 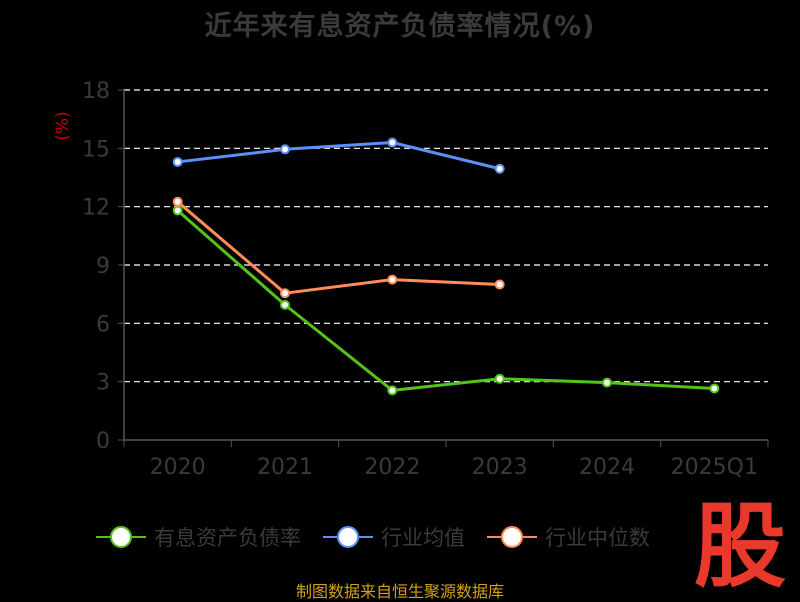 What do you see at coordinates (178, 467) in the screenshot?
I see `x-tick-label: 2020` at bounding box center [178, 467].